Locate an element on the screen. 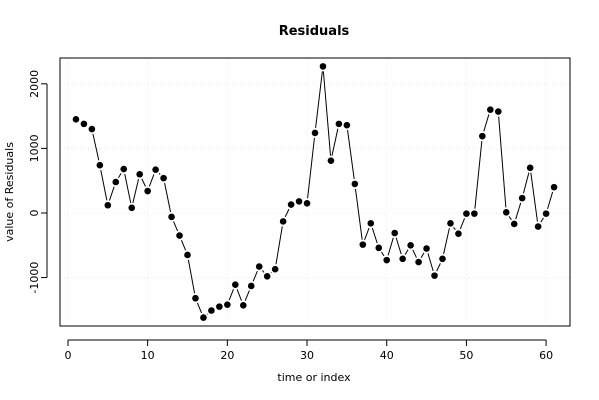 The width and height of the screenshot is (599, 400). y-axis: -1000 0 1000 2000 is located at coordinates (38, 182).